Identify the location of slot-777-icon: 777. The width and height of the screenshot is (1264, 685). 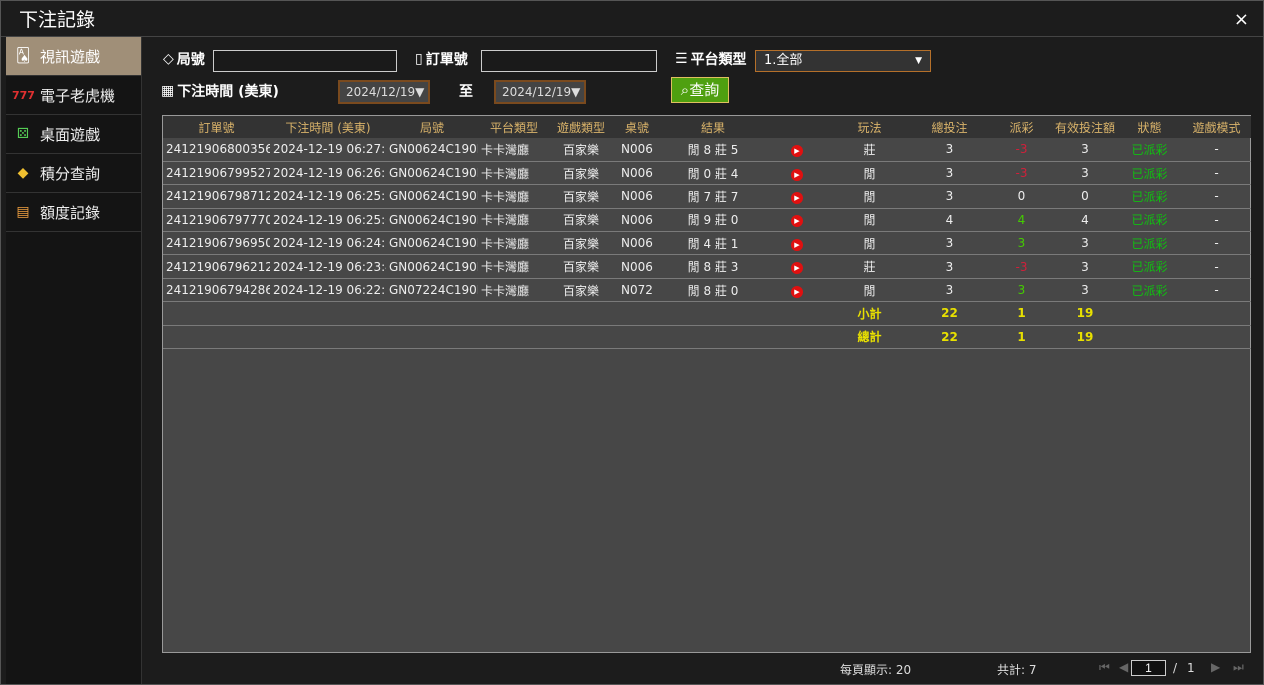
(23, 95).